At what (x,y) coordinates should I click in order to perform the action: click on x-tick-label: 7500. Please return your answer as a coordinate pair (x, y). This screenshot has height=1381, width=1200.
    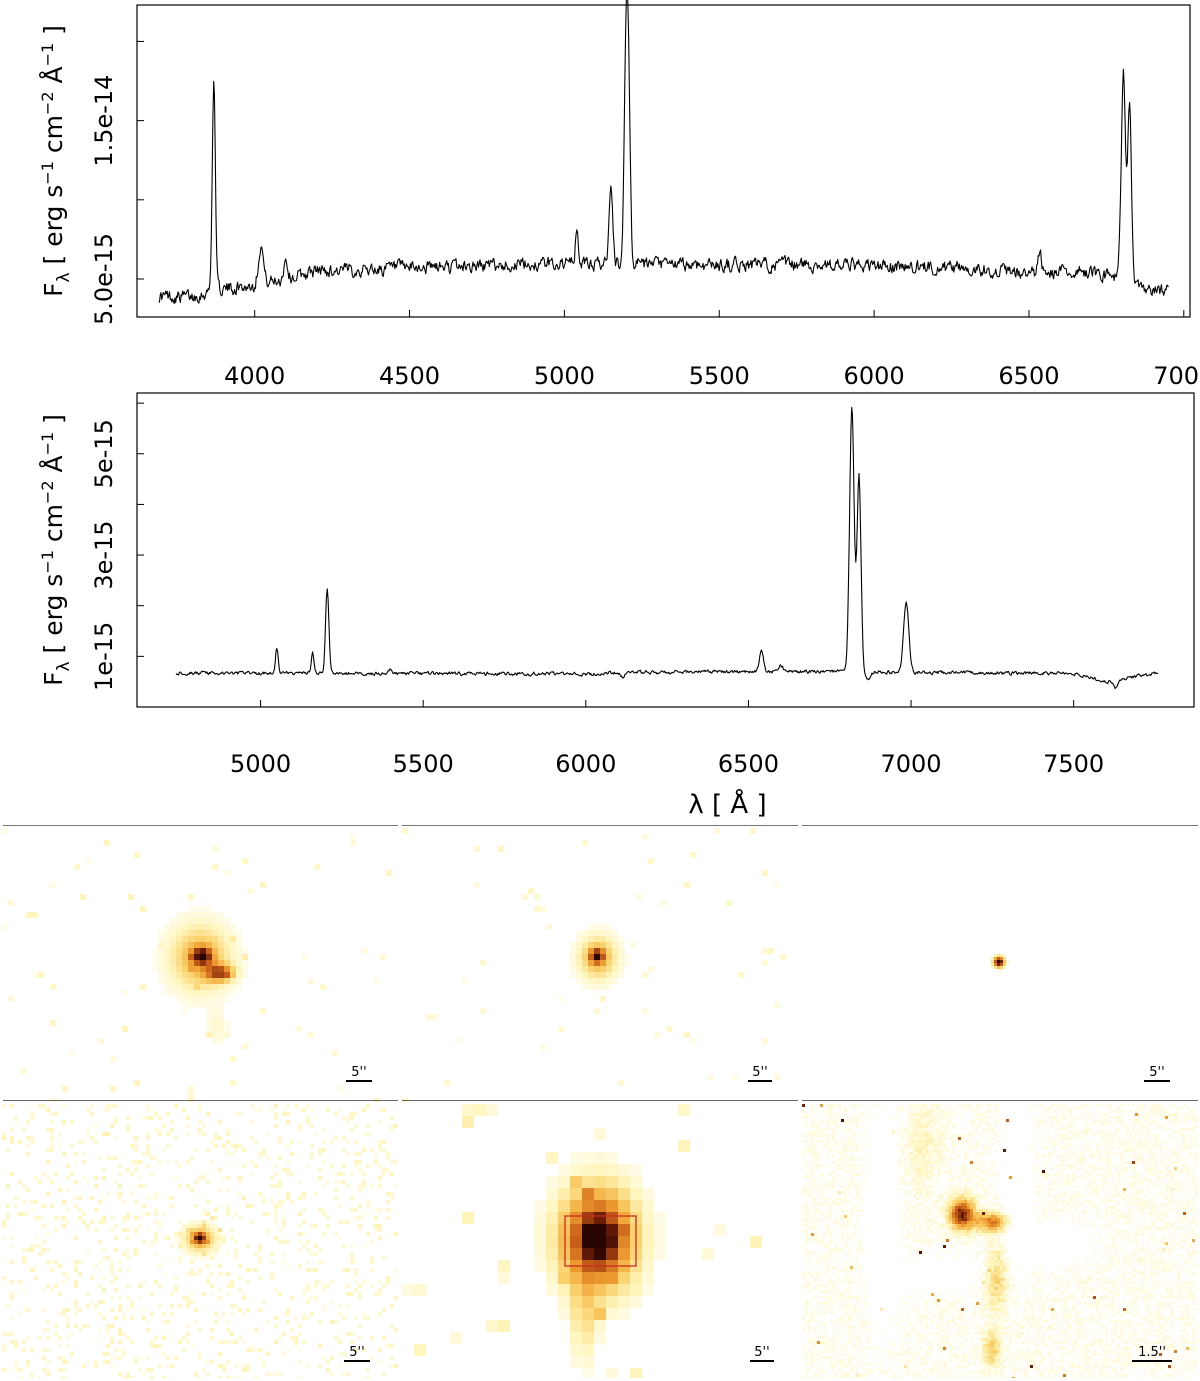
    Looking at the image, I should click on (1073, 764).